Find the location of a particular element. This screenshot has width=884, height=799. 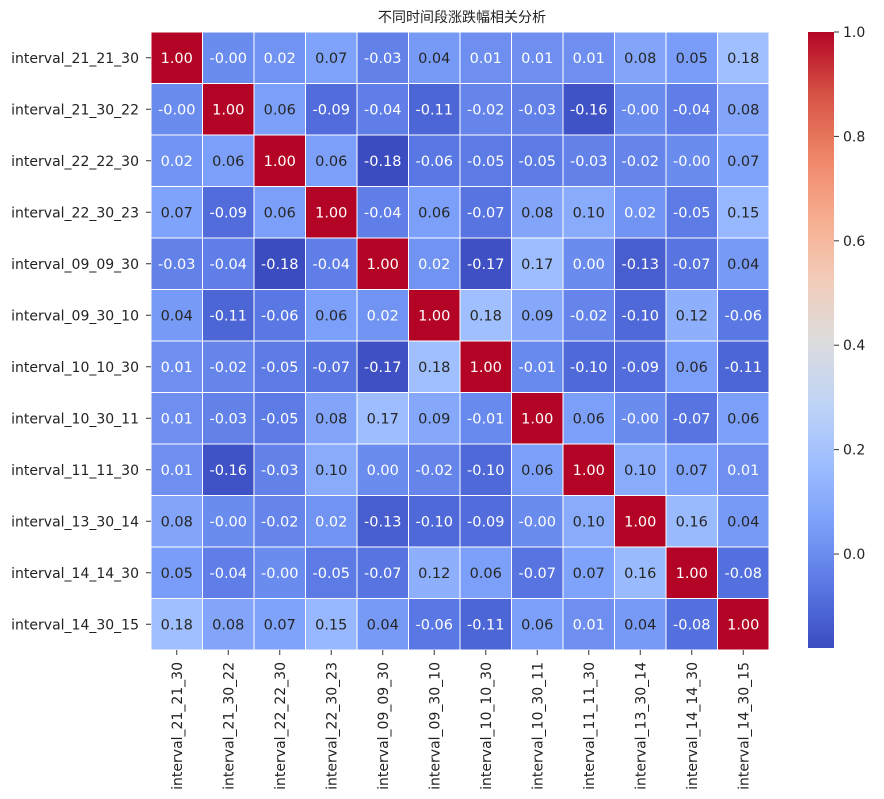

cell-value-label: 0.12 is located at coordinates (434, 574).